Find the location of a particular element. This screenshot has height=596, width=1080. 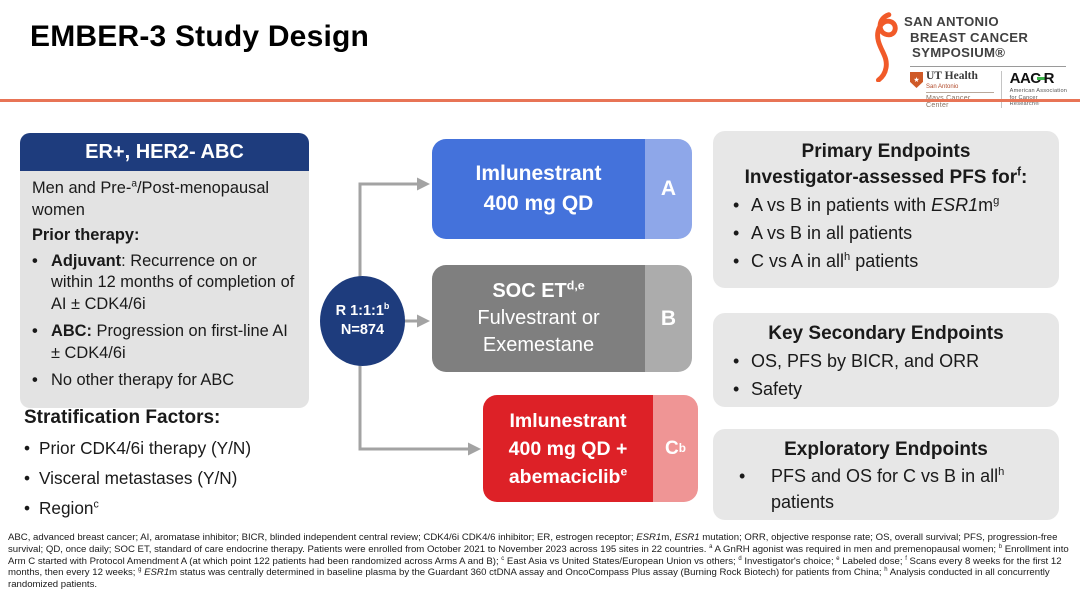

arm-c-label: Imlunestrant 400 mg QD + abemaciclibe is located at coordinates (568, 448).